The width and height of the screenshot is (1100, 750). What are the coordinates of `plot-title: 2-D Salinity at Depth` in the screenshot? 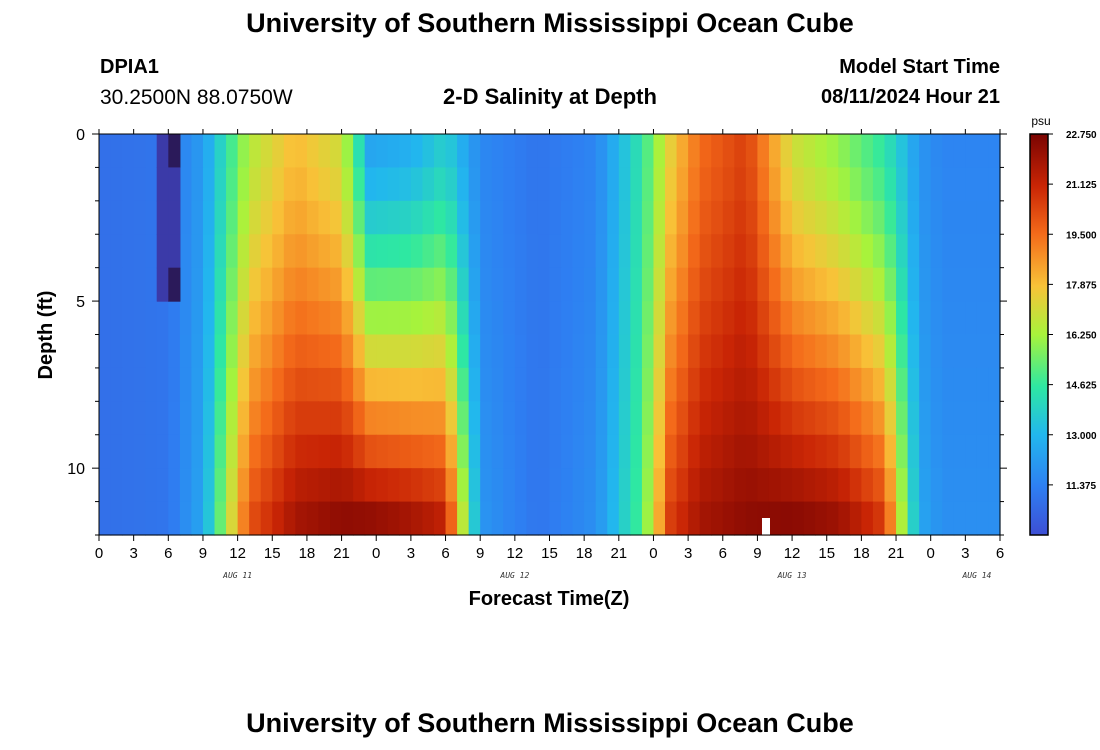 It's located at (550, 96).